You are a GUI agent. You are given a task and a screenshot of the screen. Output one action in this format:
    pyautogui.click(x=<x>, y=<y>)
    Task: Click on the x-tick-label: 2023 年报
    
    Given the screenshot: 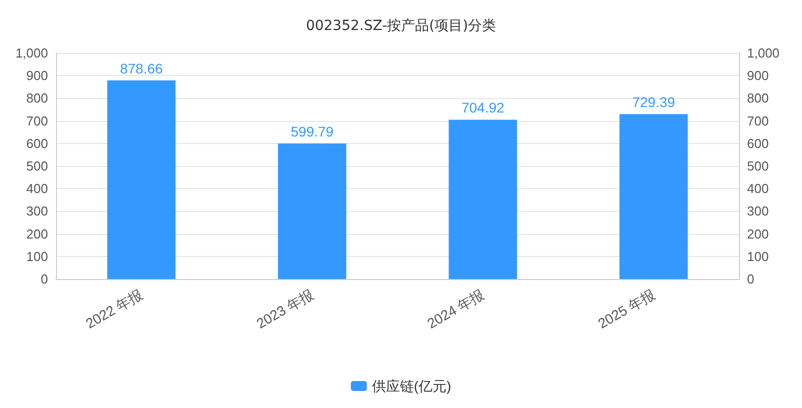 What is the action you would take?
    pyautogui.click(x=285, y=309)
    